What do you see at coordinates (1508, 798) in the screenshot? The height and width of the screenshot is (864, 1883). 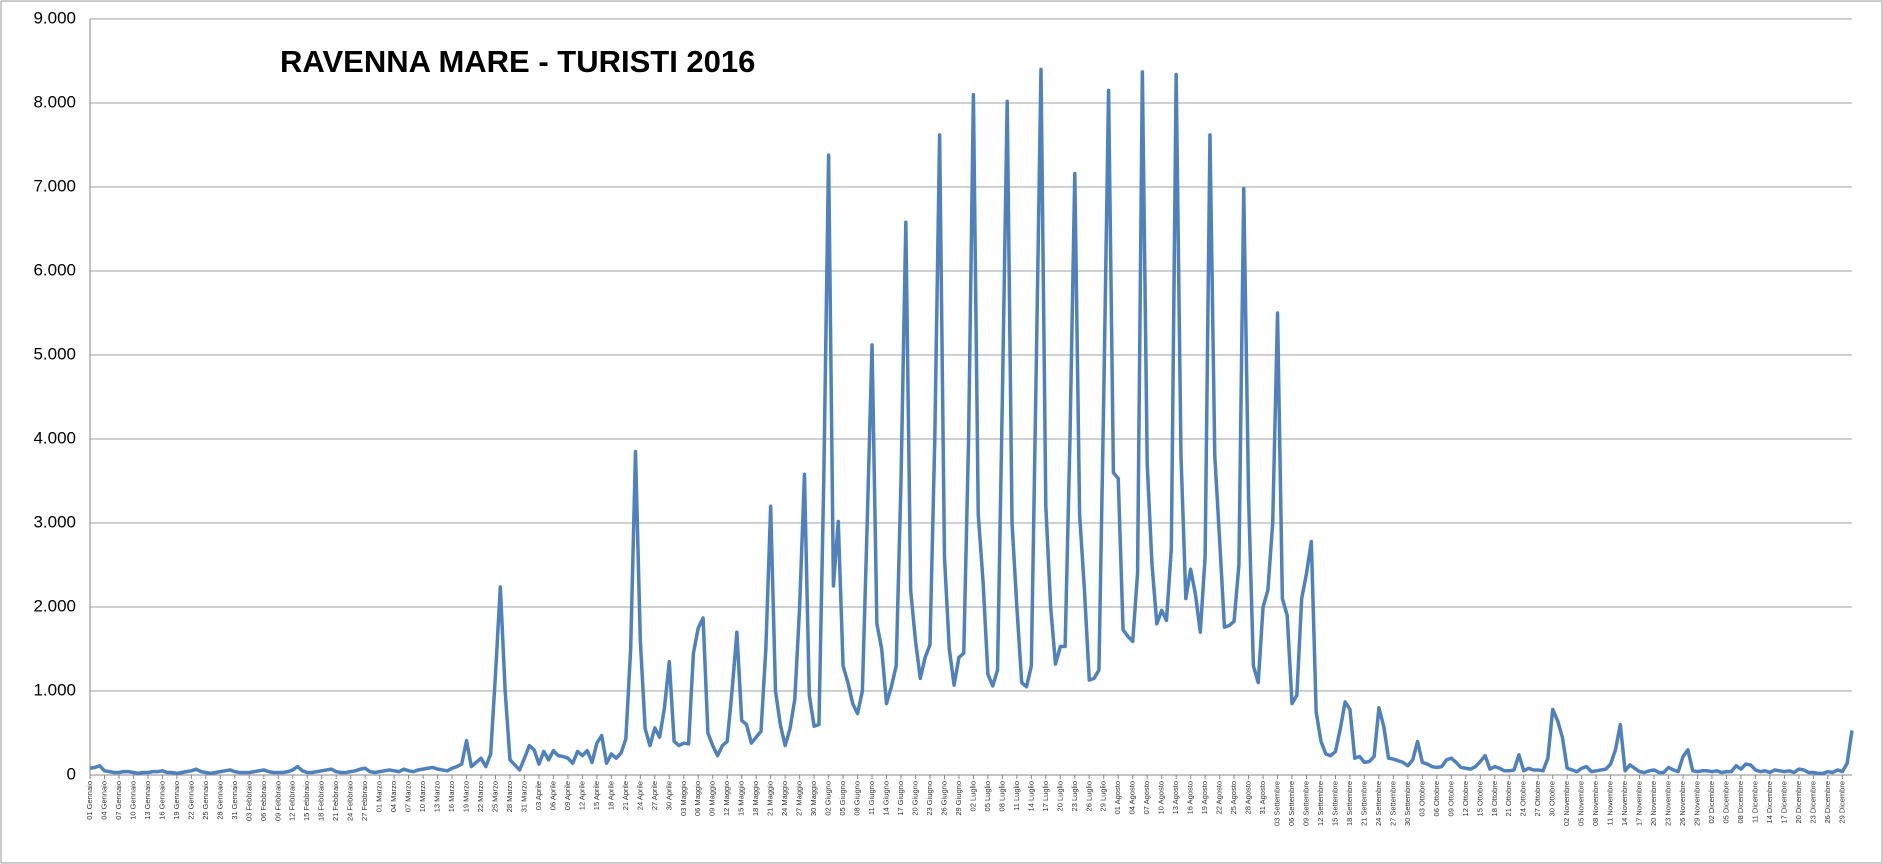 I see `x-tick-label: 21 Ottobre` at bounding box center [1508, 798].